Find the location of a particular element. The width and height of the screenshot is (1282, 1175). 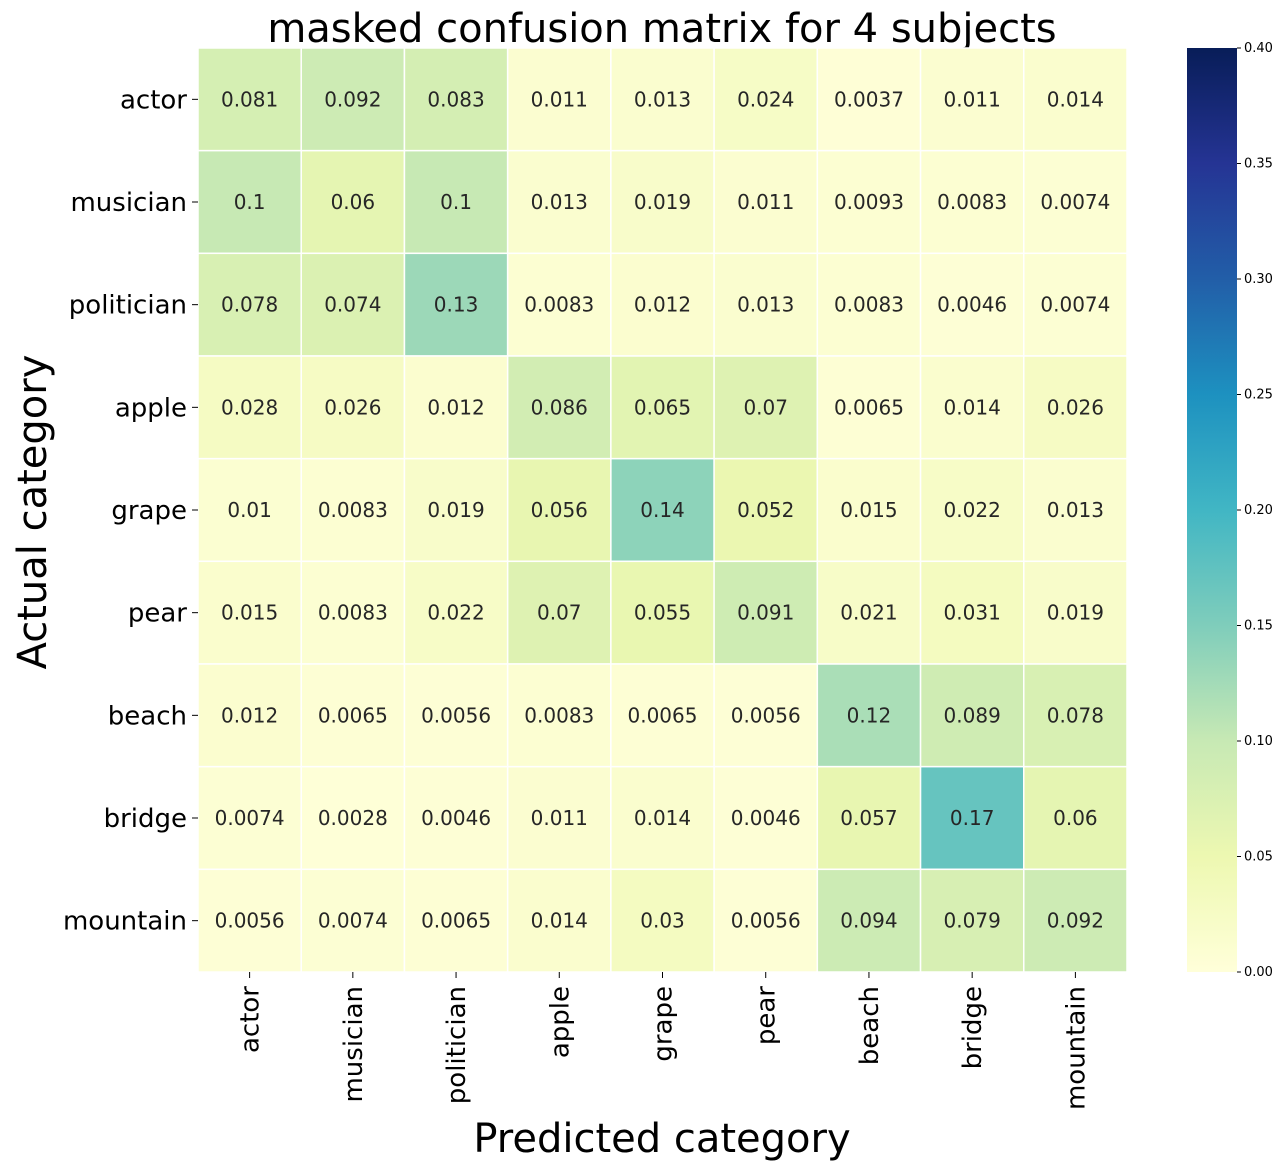

colorbar-tick-label: 0.15 is located at coordinates (1258, 626).